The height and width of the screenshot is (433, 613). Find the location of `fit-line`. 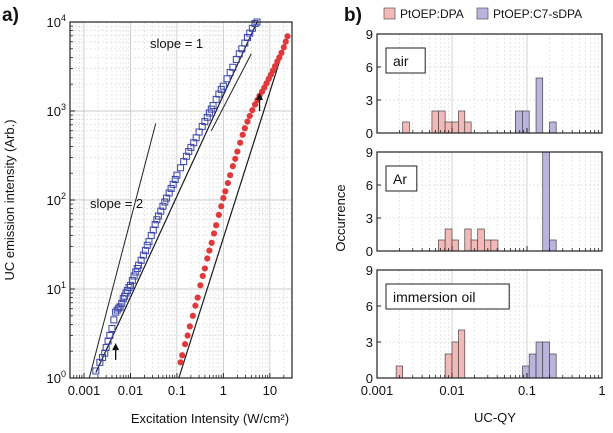

fit-line is located at coordinates (233, 207).